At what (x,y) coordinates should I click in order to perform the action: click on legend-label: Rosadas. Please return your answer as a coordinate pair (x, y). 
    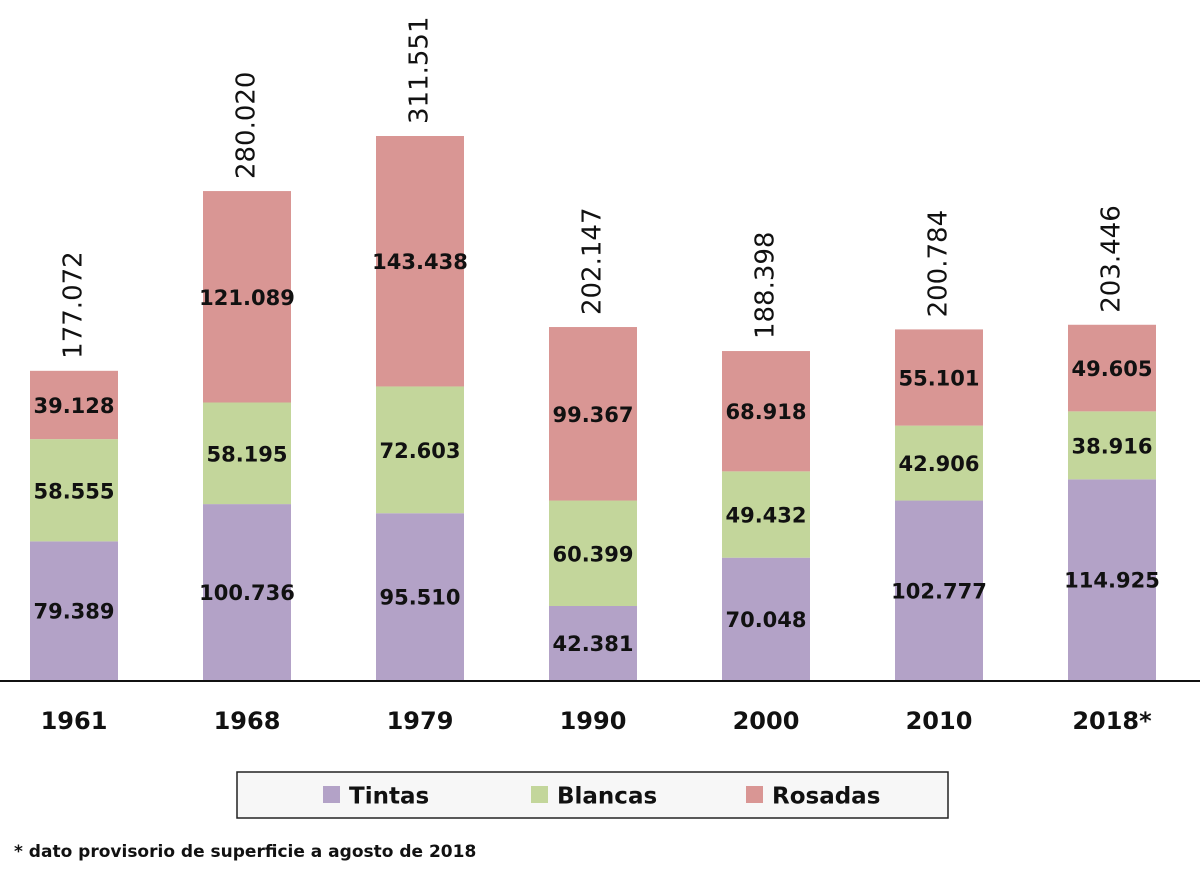
    Looking at the image, I should click on (826, 797).